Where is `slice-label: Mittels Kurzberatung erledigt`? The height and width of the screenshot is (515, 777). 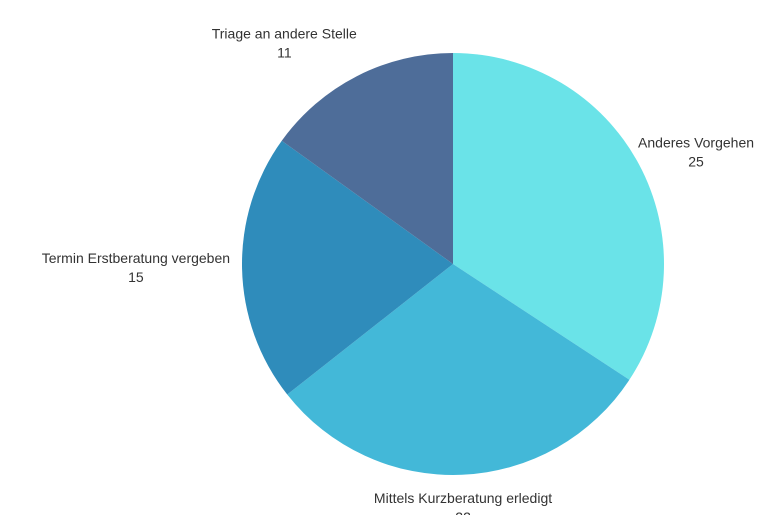
slice-label: Mittels Kurzberatung erledigt is located at coordinates (463, 498).